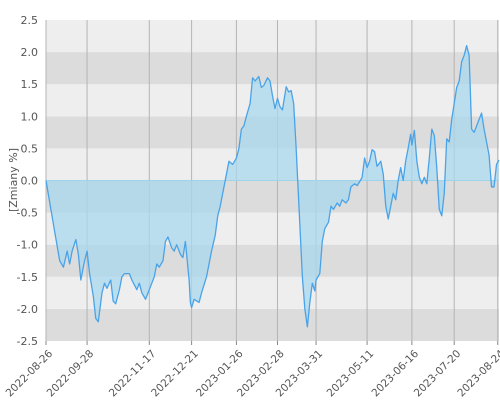  I want to click on y-tick-label: 2.5, so click(30, 20).